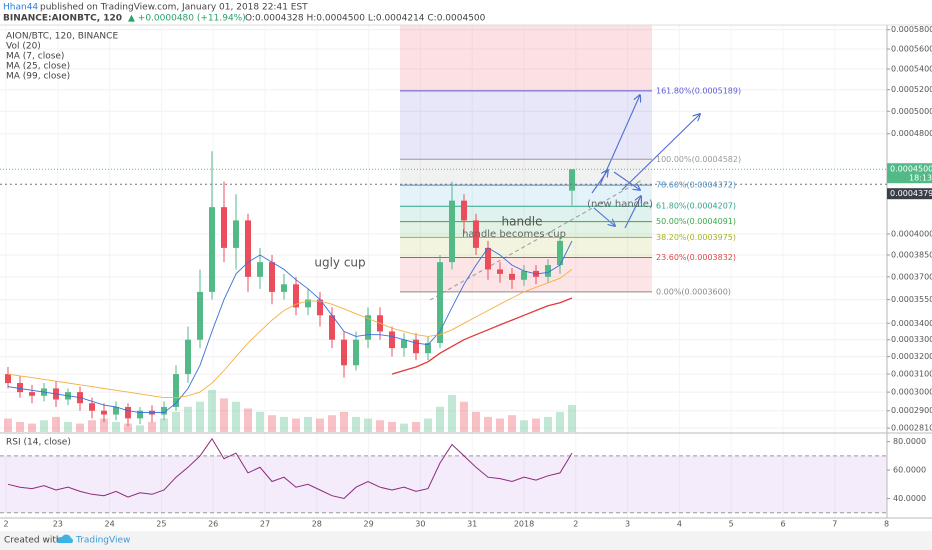 Image resolution: width=932 pixels, height=550 pixels. Describe the element at coordinates (920, 178) in the screenshot. I see `countdown: 18:13` at that location.